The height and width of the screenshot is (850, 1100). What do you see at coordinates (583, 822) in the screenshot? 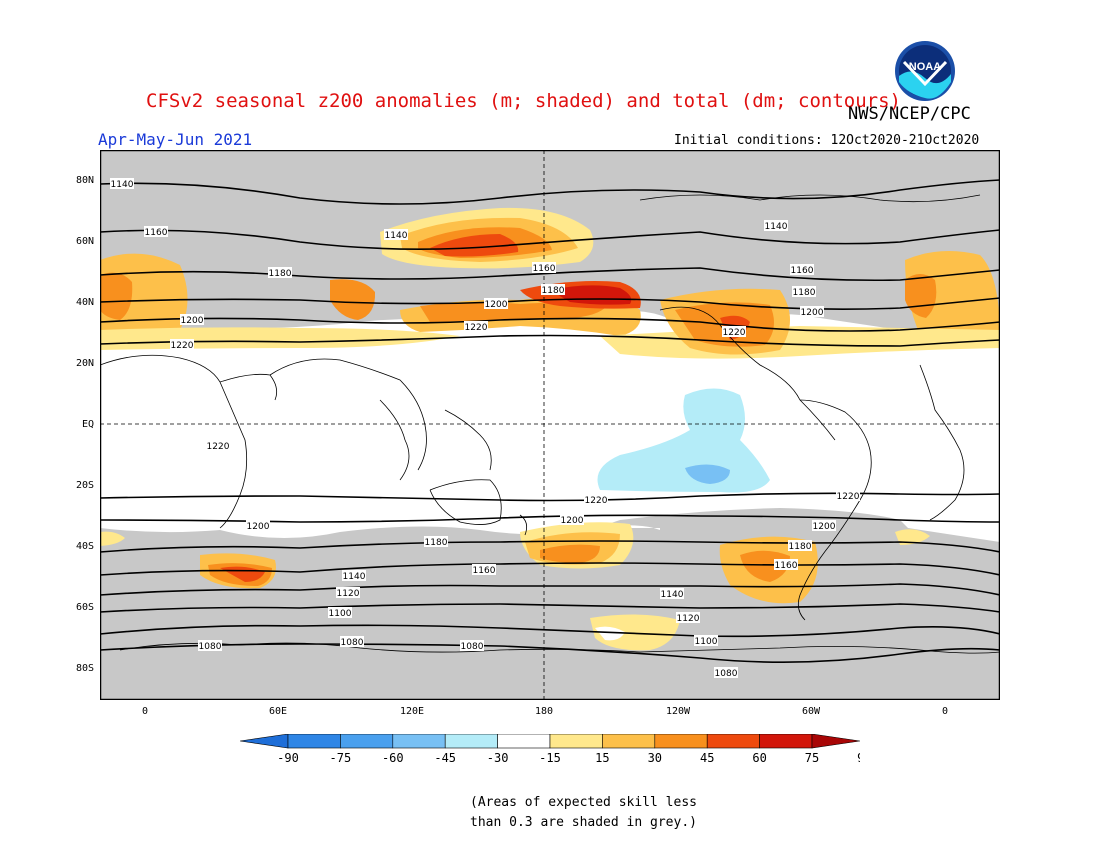
I see `note-line: than 0.3 are shaded in grey.)` at bounding box center [583, 822].